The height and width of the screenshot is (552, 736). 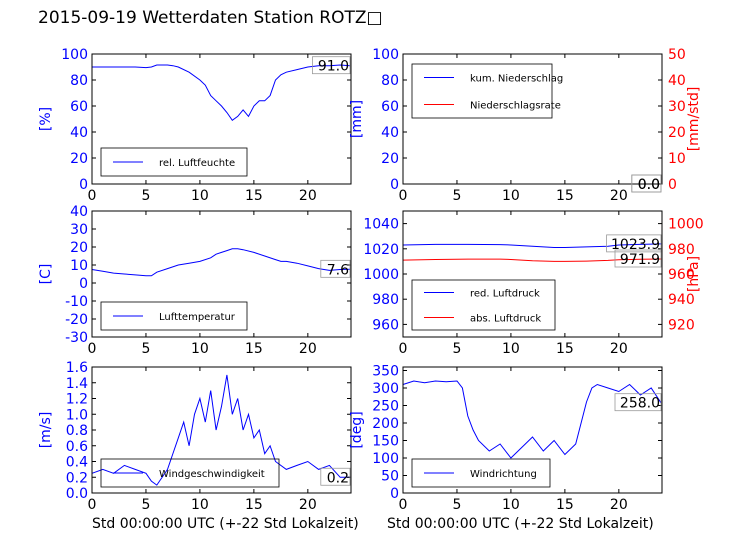 I want to click on legend-label: kum. Niederschlag, so click(x=516, y=79).